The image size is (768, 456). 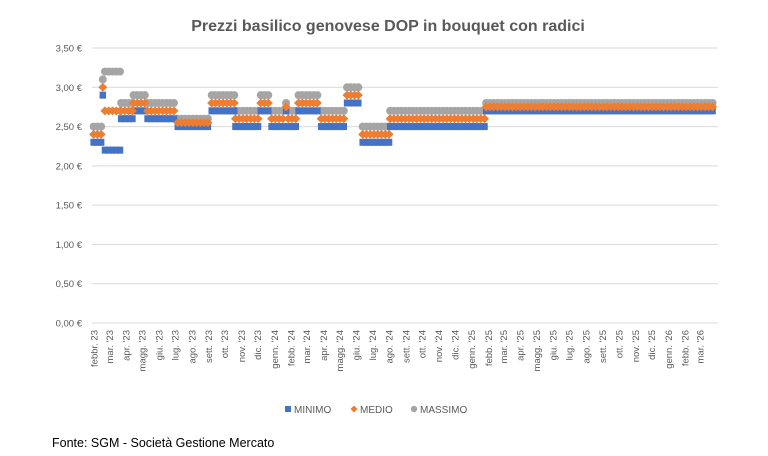 What do you see at coordinates (603, 346) in the screenshot?
I see `x-tick-label: sett. '25` at bounding box center [603, 346].